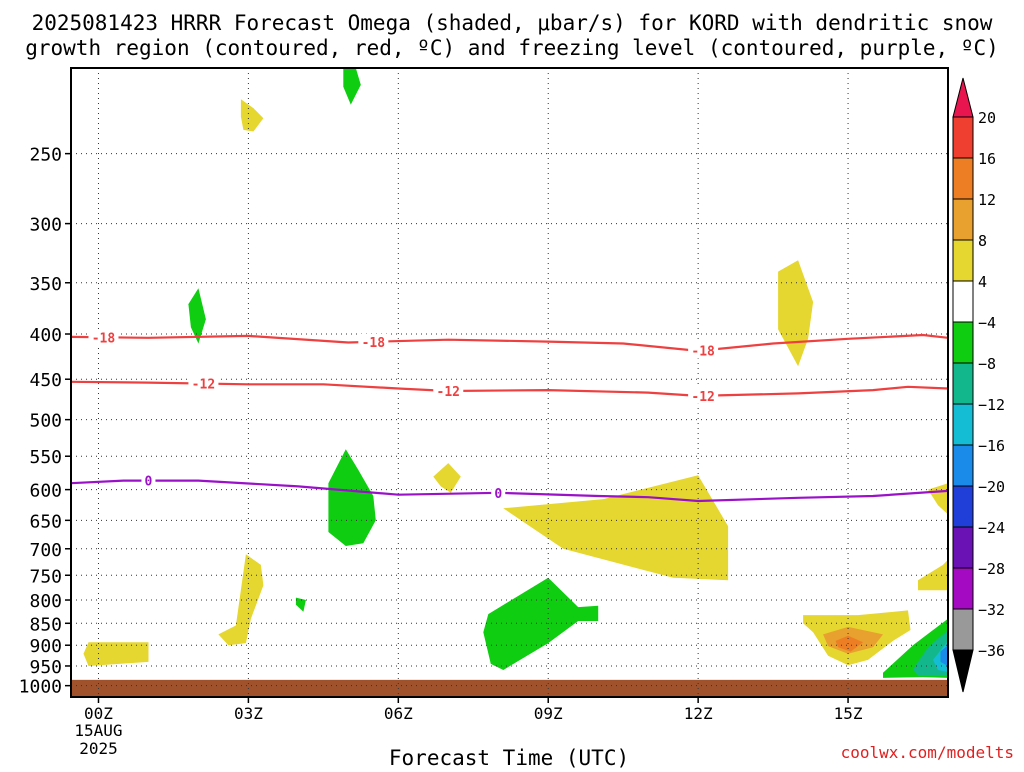 The width and height of the screenshot is (1024, 772). What do you see at coordinates (45, 491) in the screenshot?
I see `y-tick-label-600: 600` at bounding box center [45, 491].